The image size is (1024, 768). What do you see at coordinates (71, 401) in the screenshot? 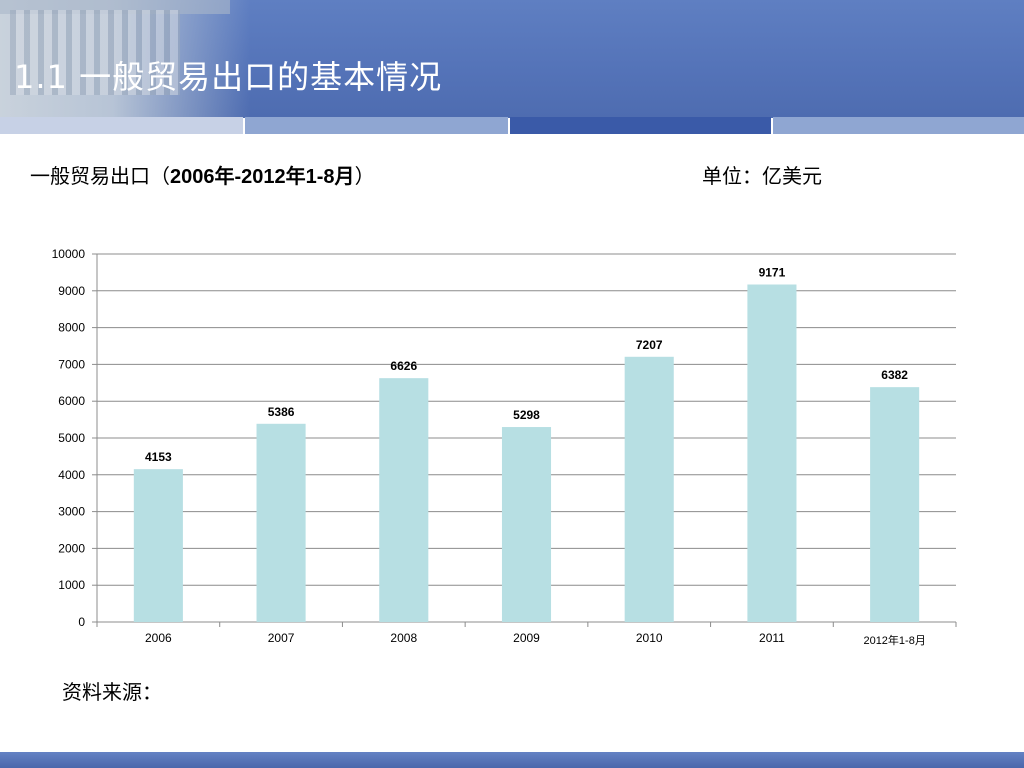
I see `y-tick-label: 6000` at bounding box center [71, 401].